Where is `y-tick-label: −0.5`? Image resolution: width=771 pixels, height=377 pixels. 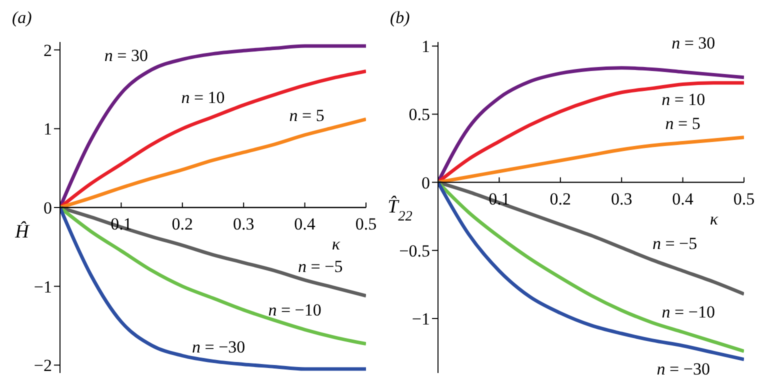
y-tick-label: −0.5 is located at coordinates (414, 250).